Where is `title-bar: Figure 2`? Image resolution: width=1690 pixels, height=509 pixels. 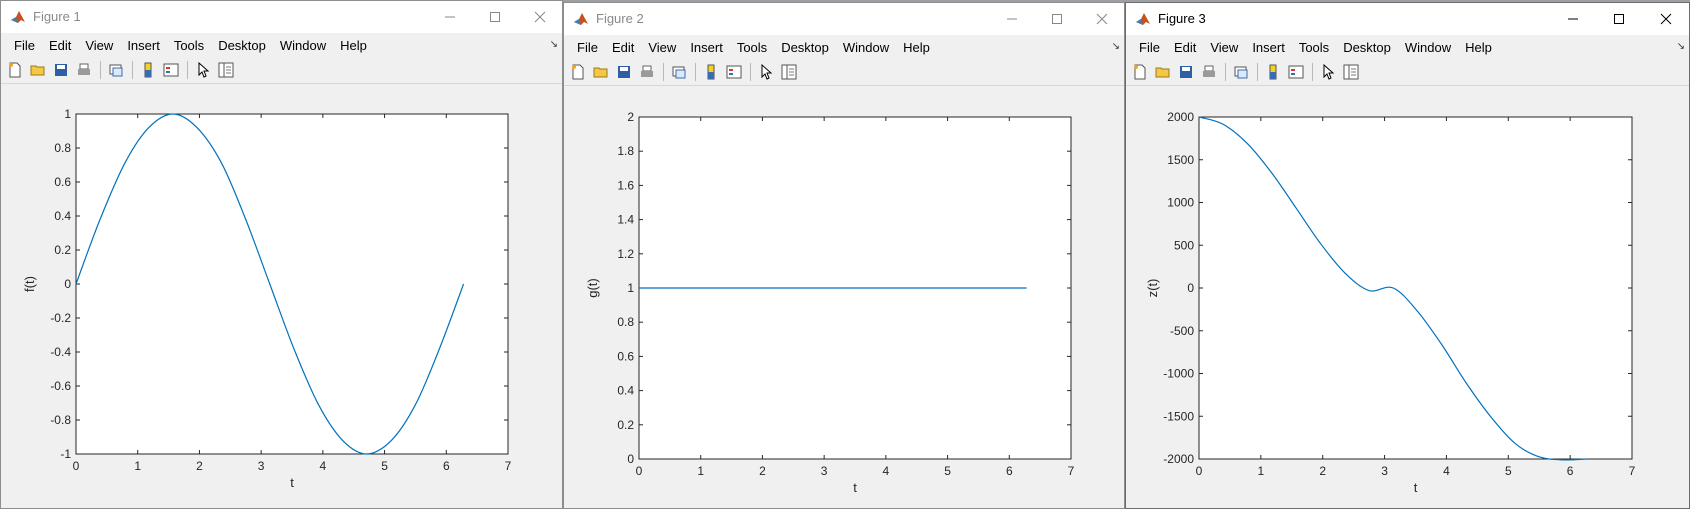 title-bar: Figure 2 is located at coordinates (844, 19).